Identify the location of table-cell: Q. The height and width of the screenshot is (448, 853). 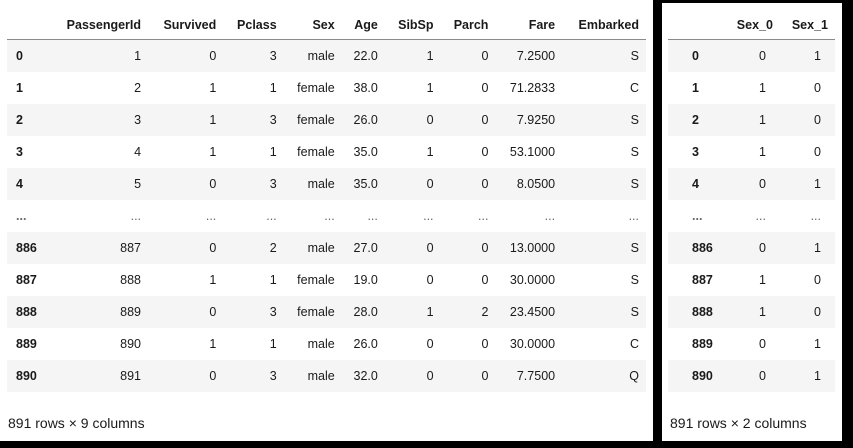
(634, 375).